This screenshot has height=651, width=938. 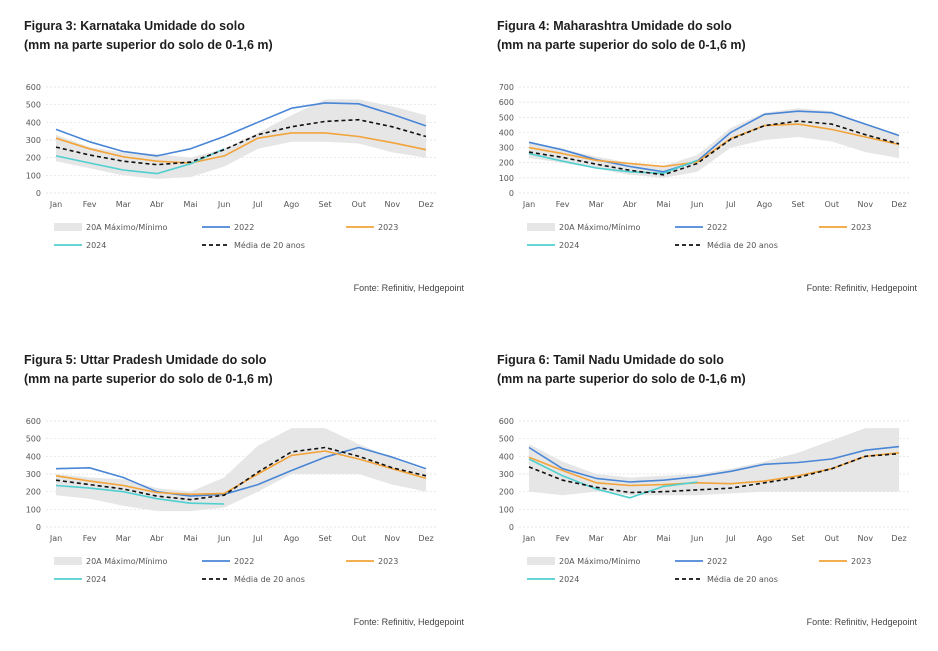 I want to click on x-tick-label: Nov, so click(x=866, y=538).